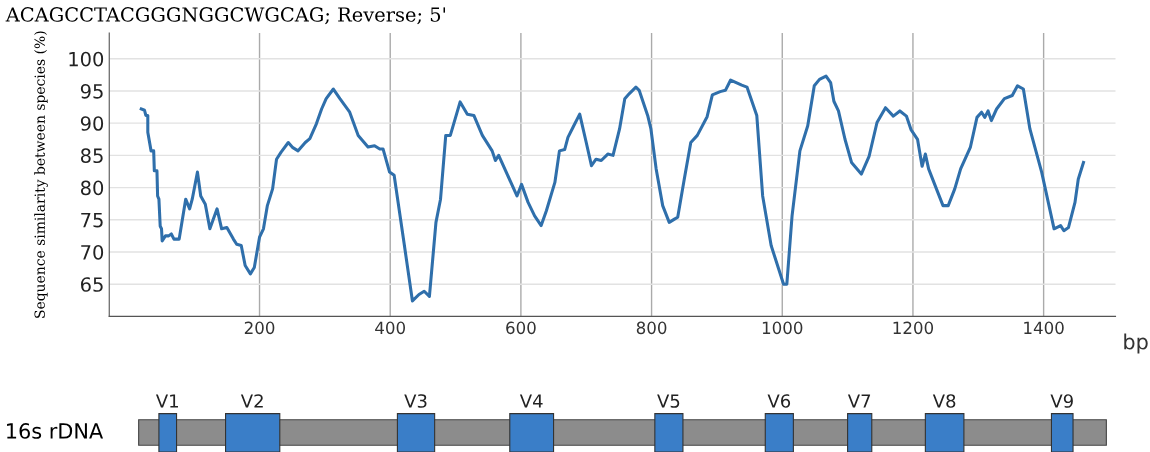  What do you see at coordinates (651, 328) in the screenshot?
I see `x-tick-label: 800` at bounding box center [651, 328].